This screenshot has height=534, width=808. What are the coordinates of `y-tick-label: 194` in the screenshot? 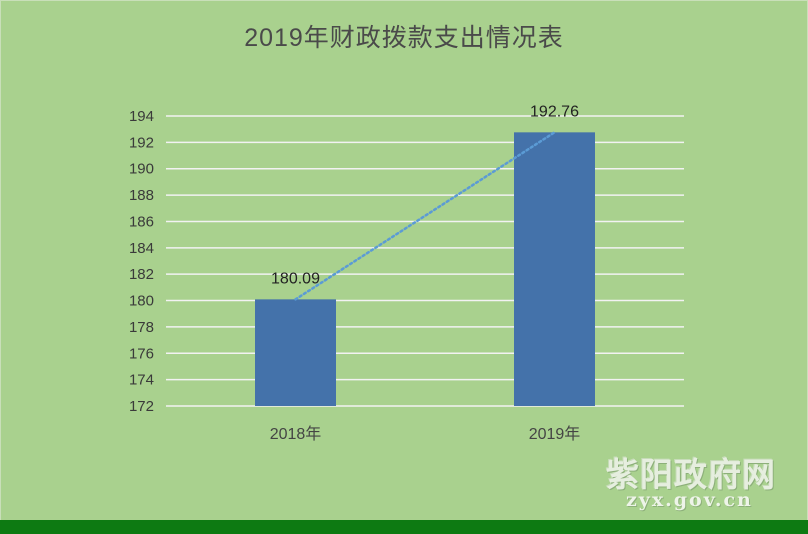 It's located at (141, 116).